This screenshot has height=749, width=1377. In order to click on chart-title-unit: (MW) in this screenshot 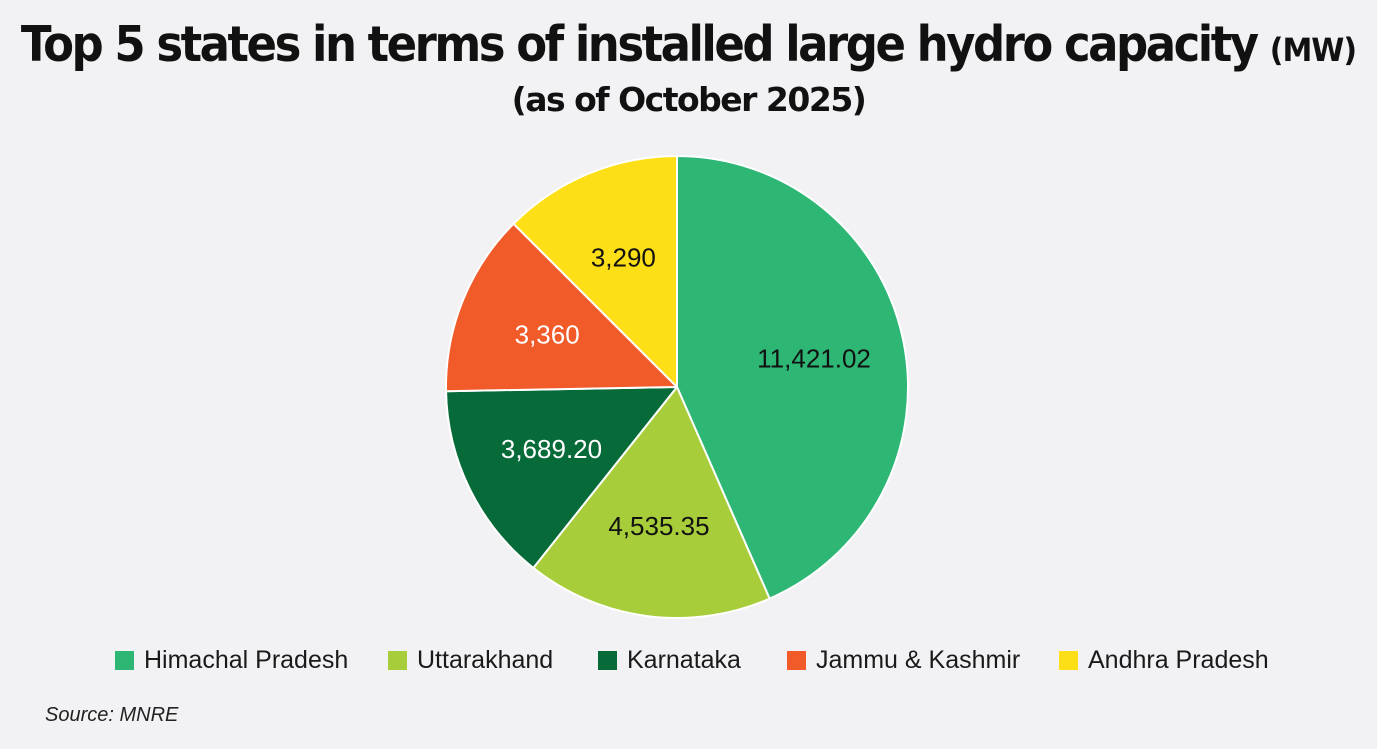, I will do `click(1313, 51)`.